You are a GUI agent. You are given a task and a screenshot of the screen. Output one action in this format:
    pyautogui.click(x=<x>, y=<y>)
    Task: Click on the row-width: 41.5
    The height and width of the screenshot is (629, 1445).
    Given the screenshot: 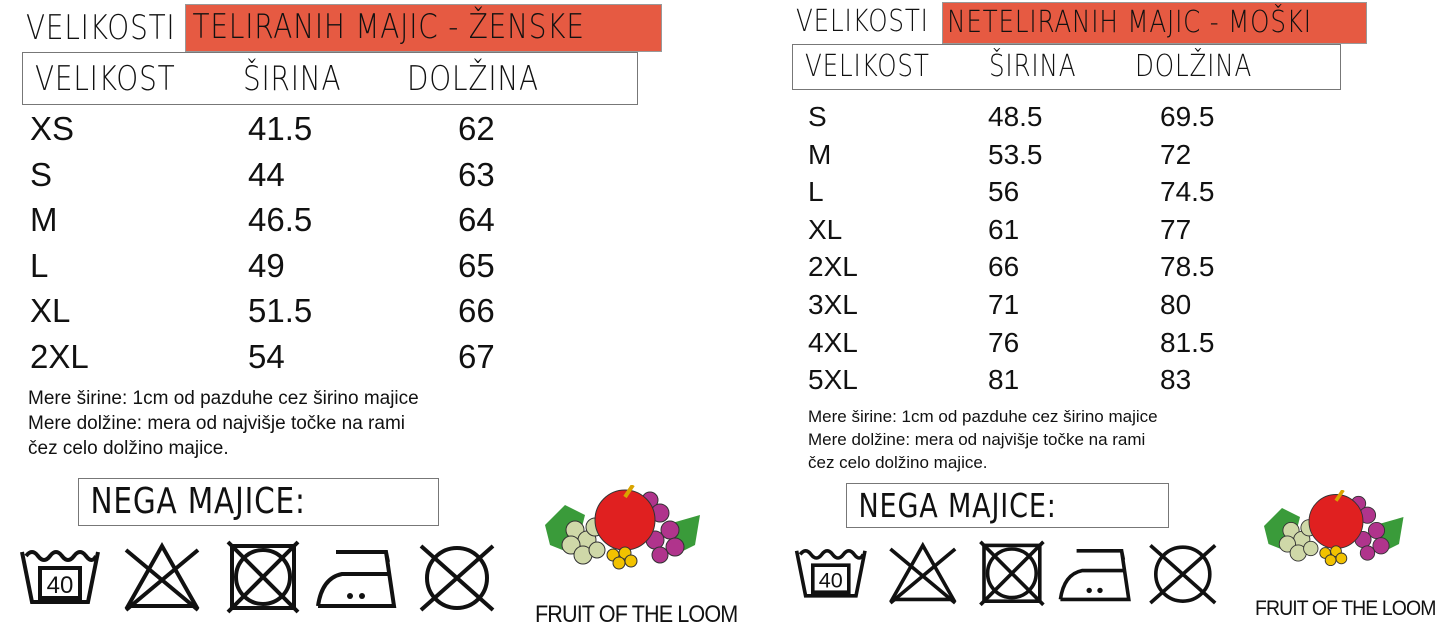 What is the action you would take?
    pyautogui.click(x=280, y=128)
    